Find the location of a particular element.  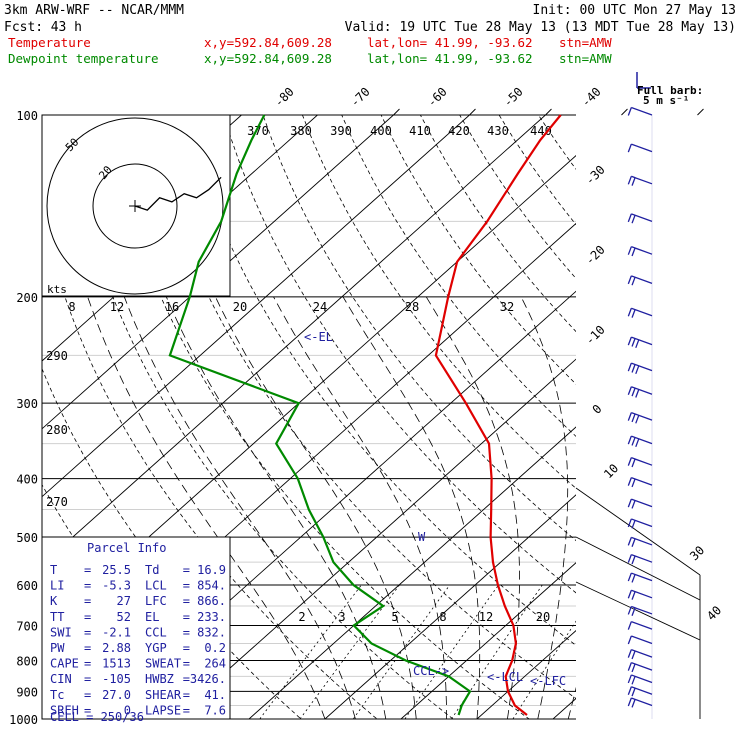

parcel-row-label: Td is located at coordinates (152, 570).